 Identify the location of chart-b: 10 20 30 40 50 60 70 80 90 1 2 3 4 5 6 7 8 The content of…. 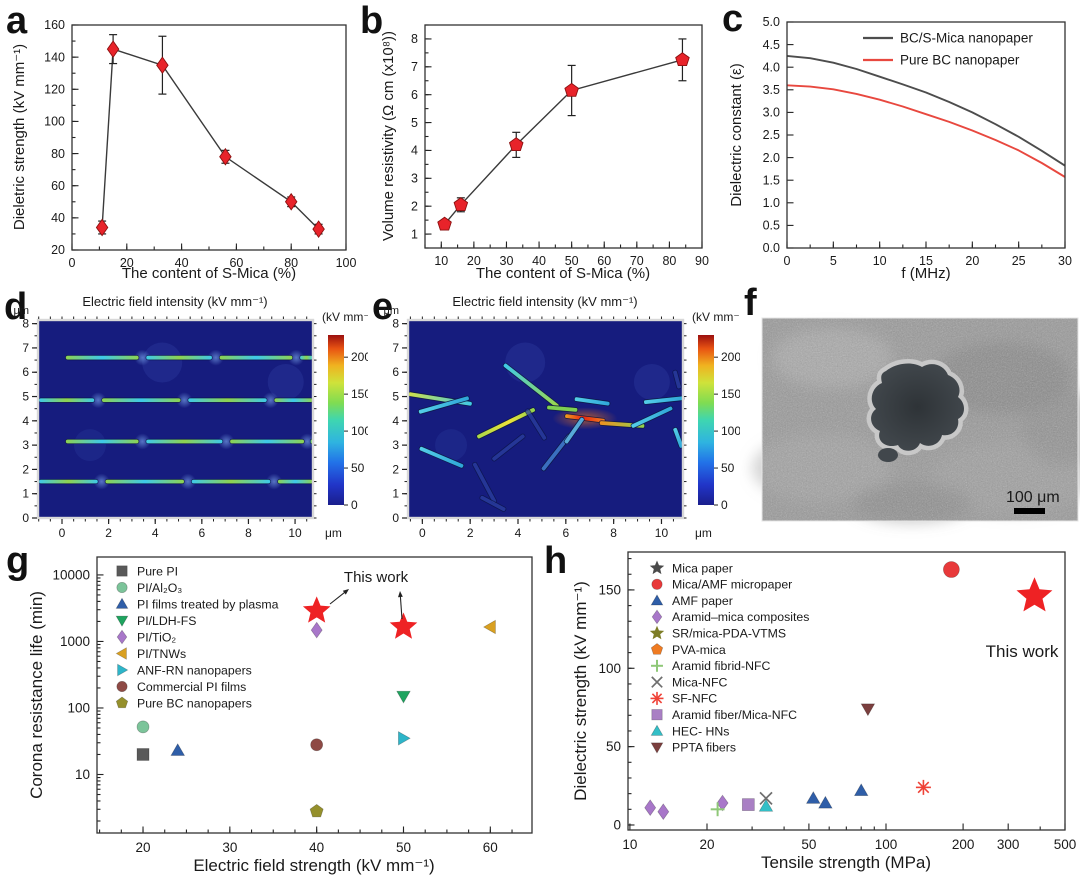
(544, 153).